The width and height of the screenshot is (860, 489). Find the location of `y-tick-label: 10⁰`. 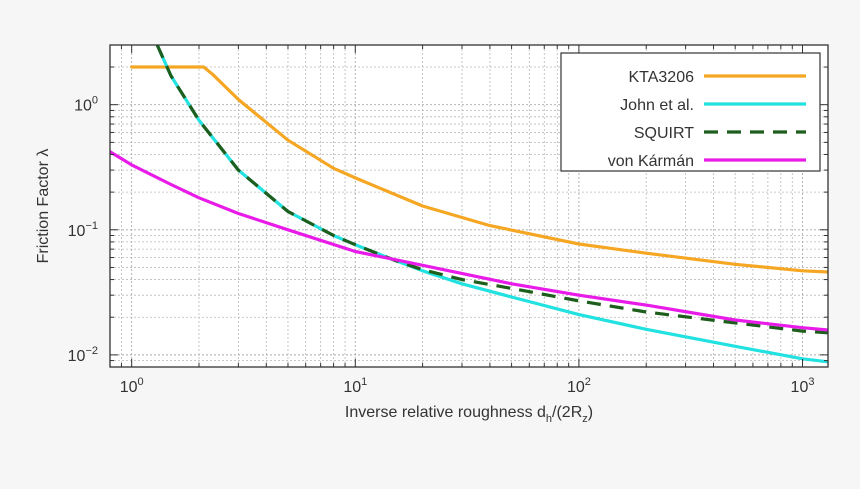

y-tick-label: 10⁰ is located at coordinates (86, 105).